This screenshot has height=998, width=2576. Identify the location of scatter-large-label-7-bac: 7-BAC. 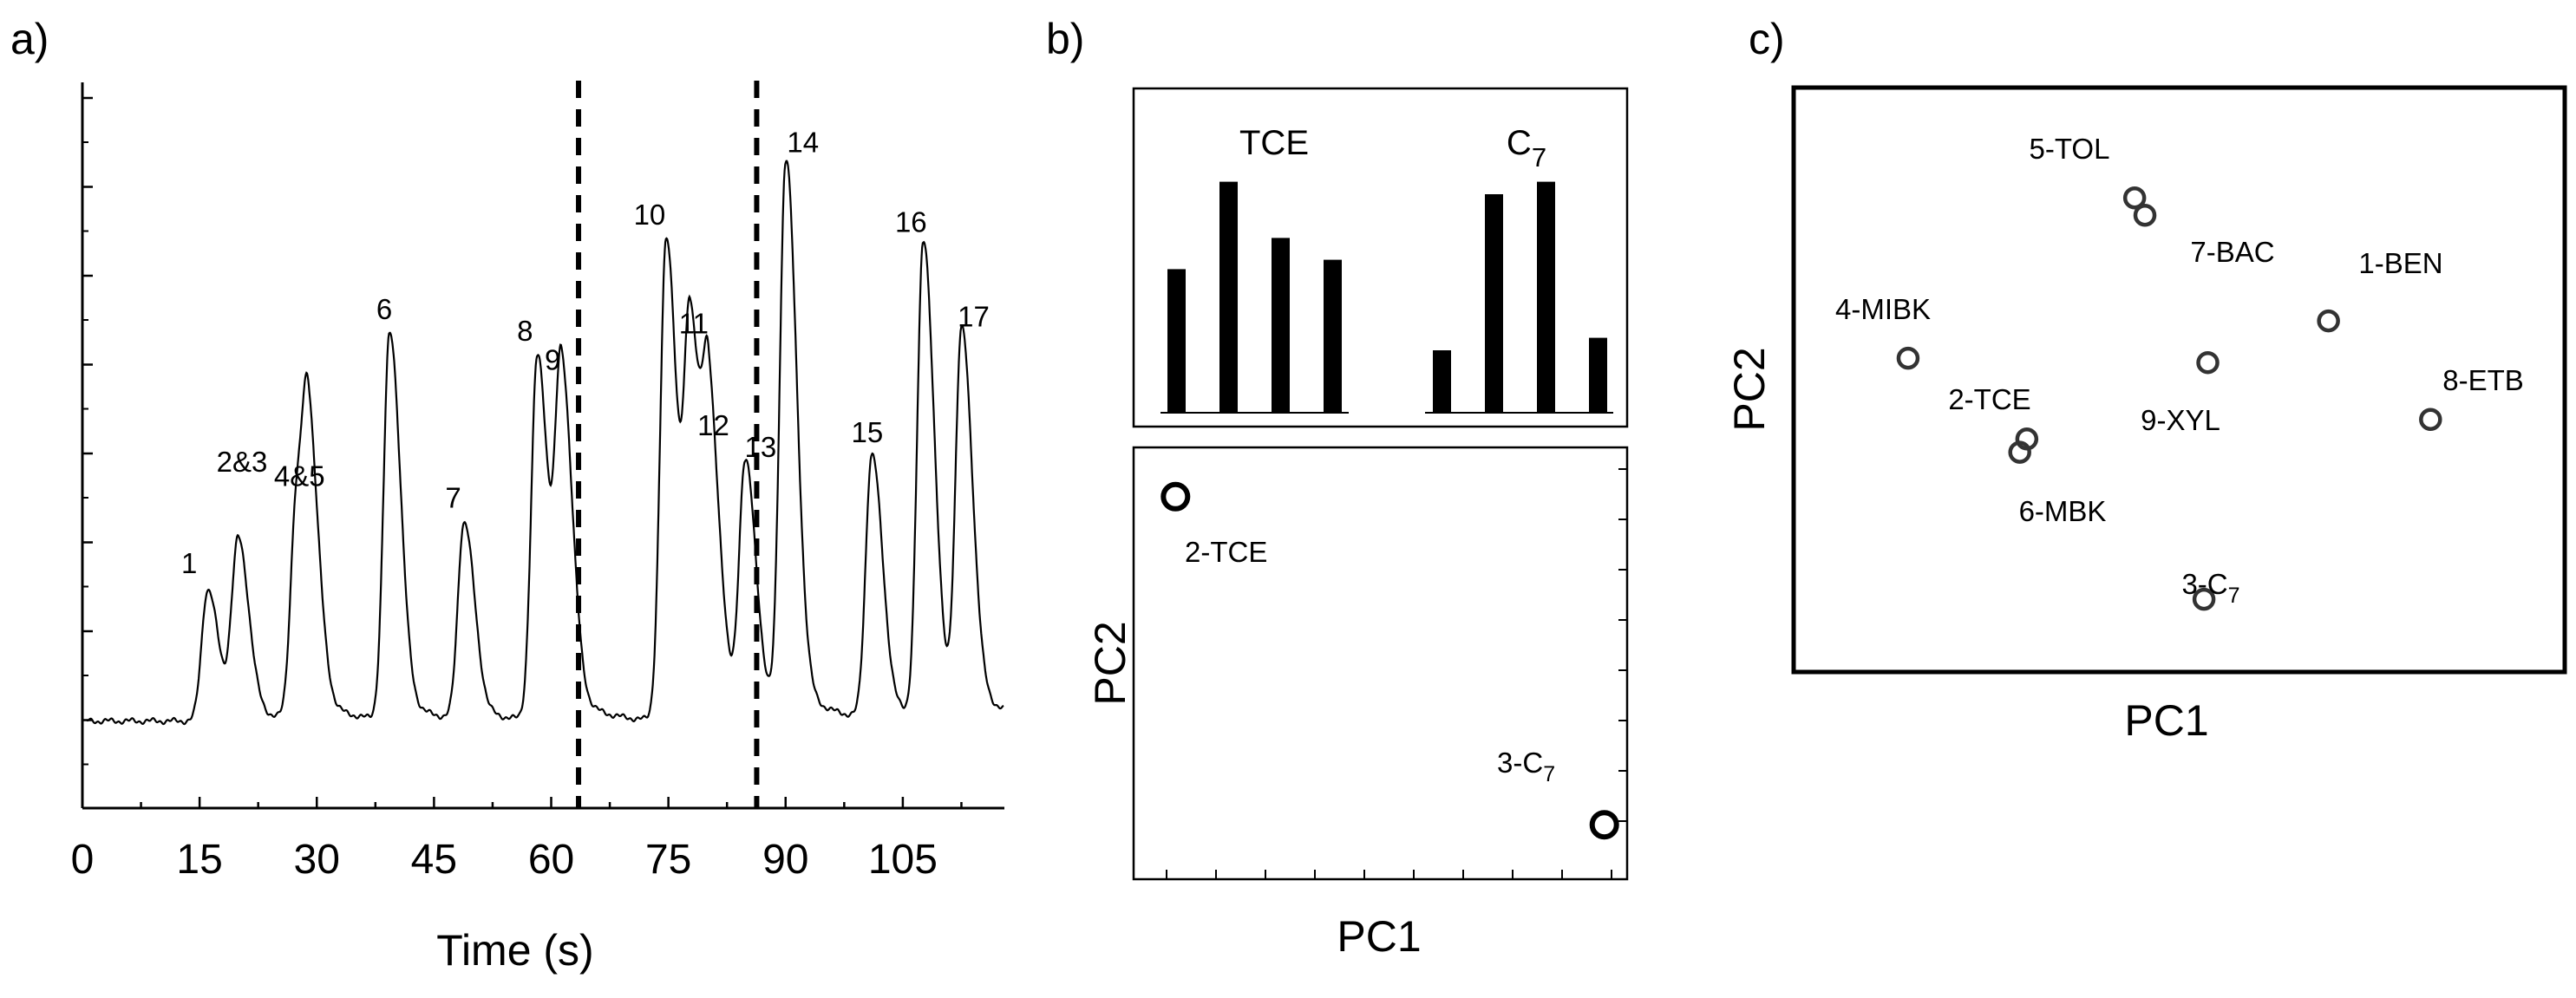
(2232, 252).